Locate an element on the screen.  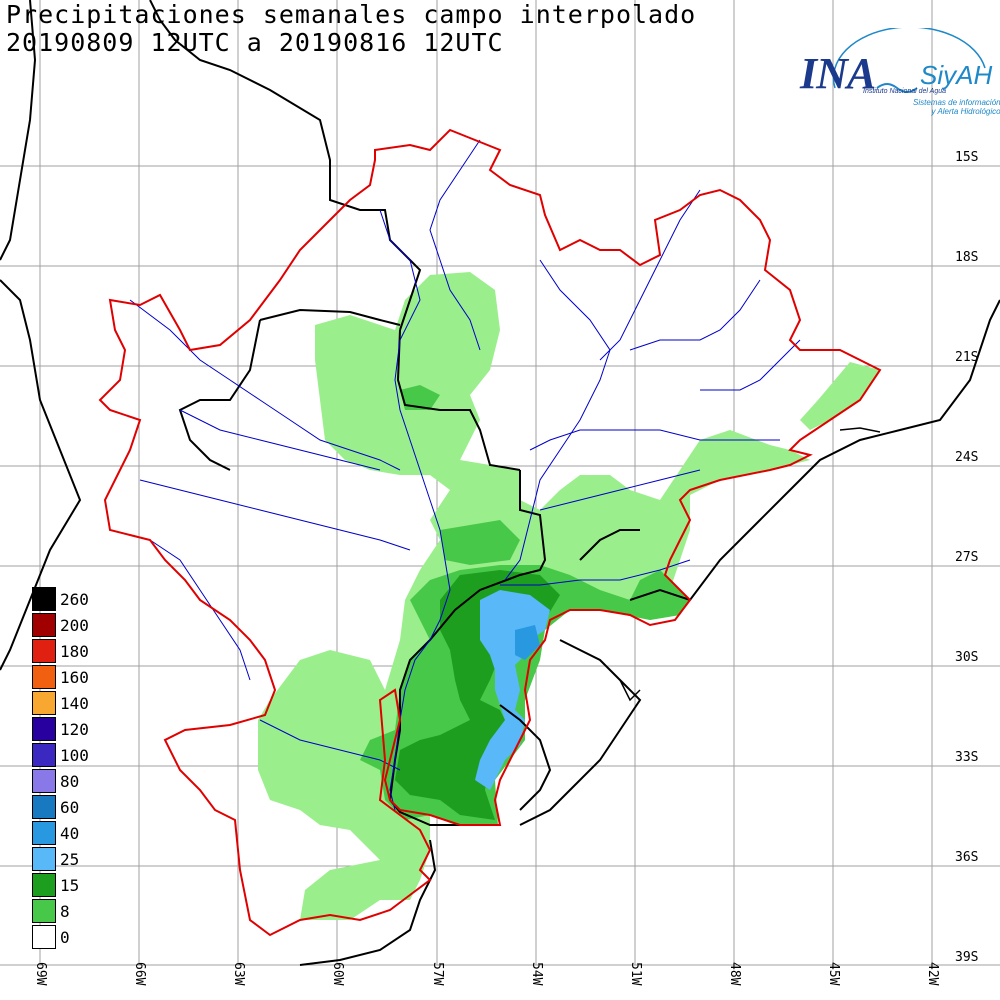
legend-label: 100 is located at coordinates (74, 755).